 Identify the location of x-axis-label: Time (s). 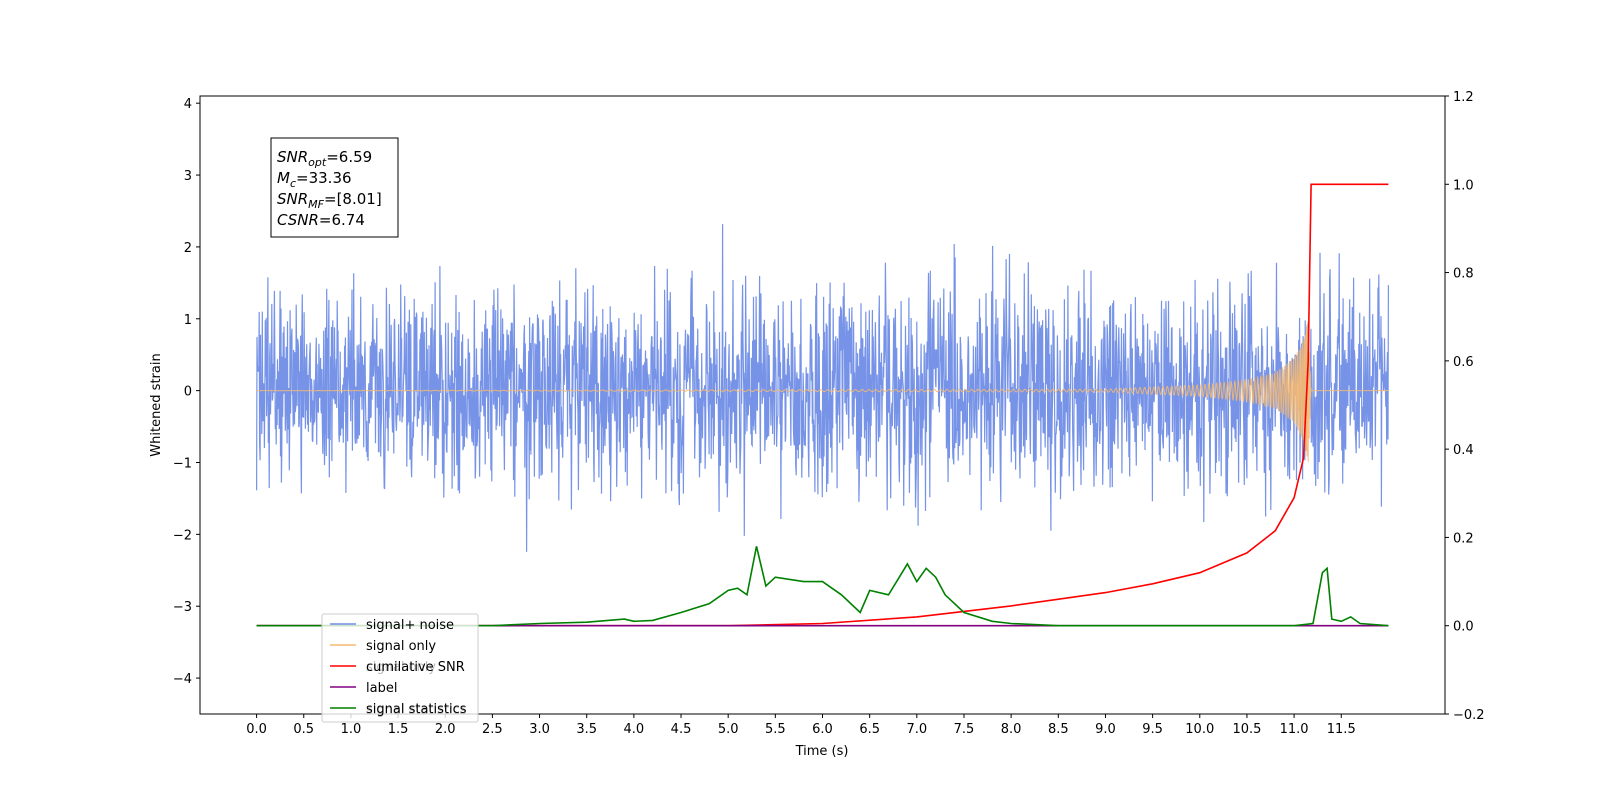
(822, 751).